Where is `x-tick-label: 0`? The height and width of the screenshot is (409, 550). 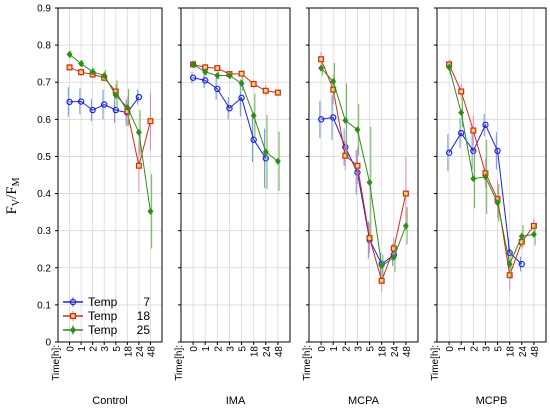
x-tick-label: 0 is located at coordinates (194, 349).